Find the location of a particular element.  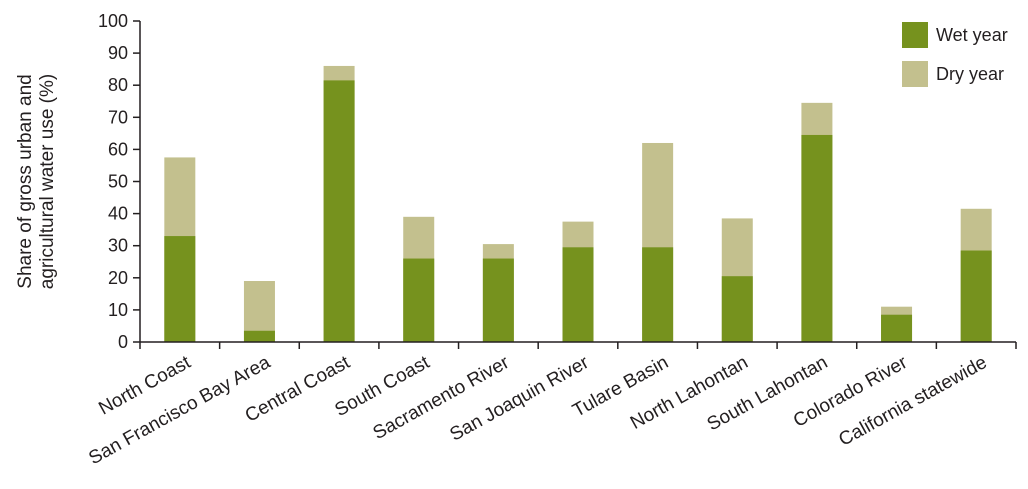

y-tick-label: 20 is located at coordinates (118, 278).